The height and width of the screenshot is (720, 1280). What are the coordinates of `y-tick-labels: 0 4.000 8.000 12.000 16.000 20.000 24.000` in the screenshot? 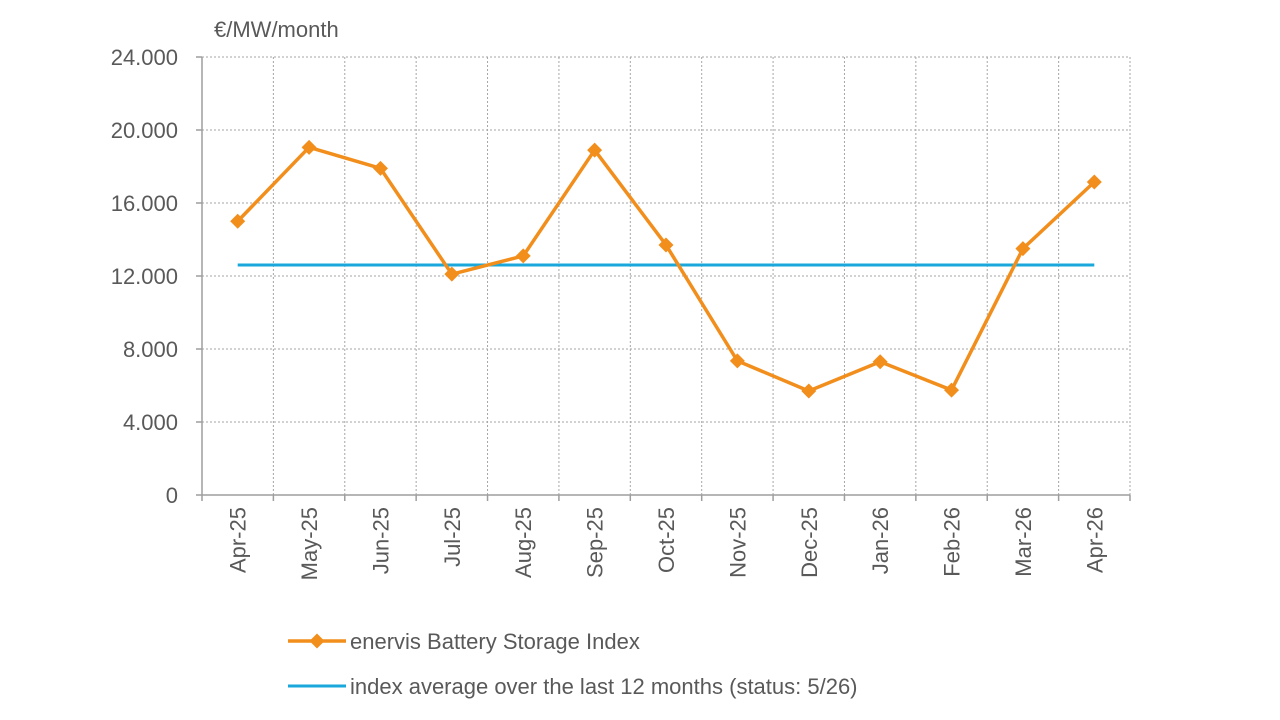 It's located at (144, 276).